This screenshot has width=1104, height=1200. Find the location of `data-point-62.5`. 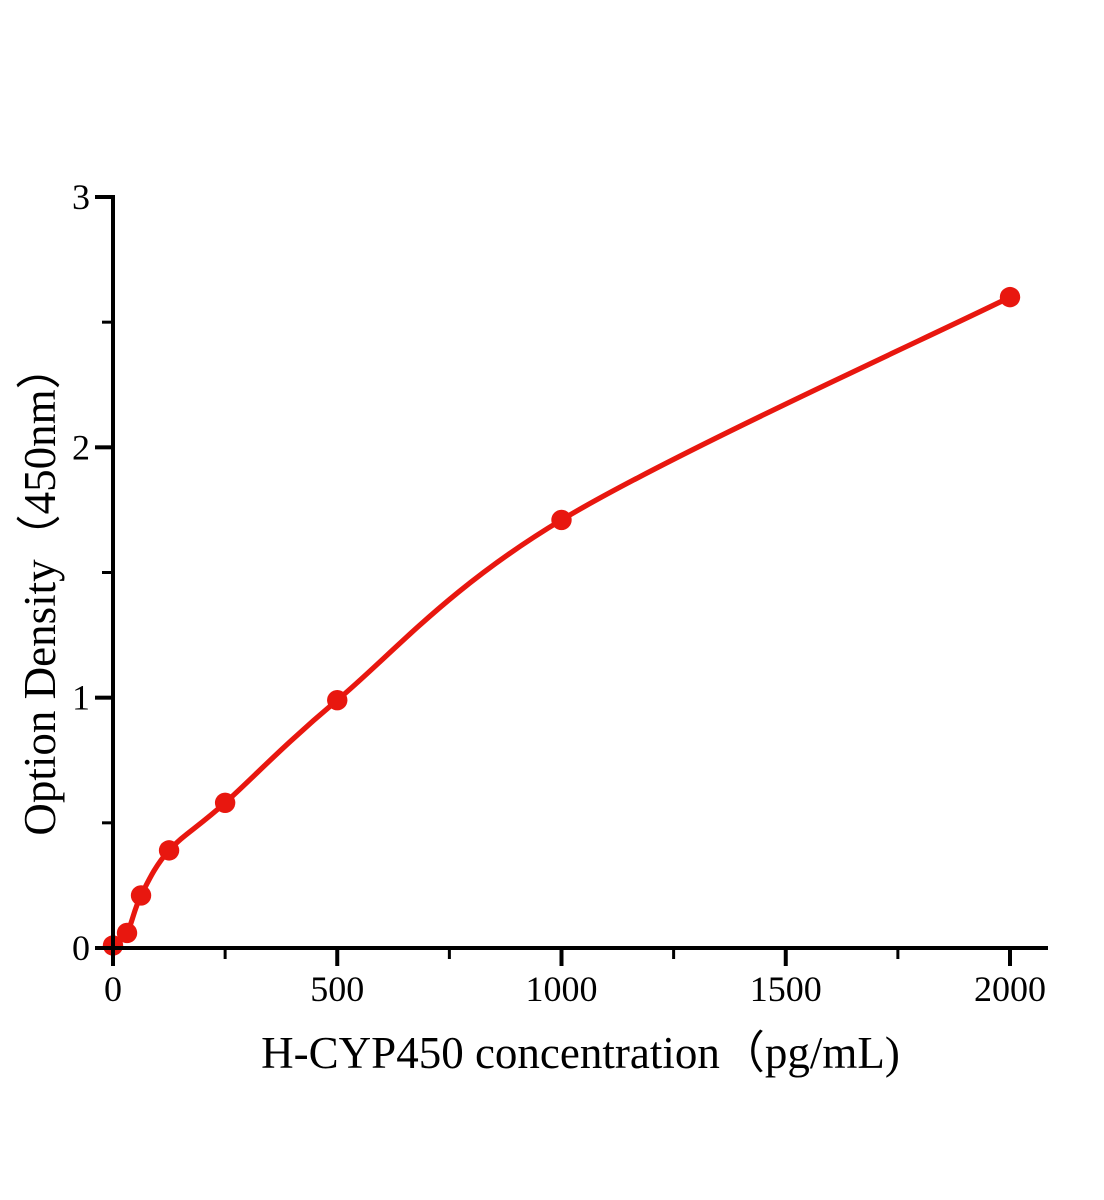

data-point-62.5 is located at coordinates (141, 895).